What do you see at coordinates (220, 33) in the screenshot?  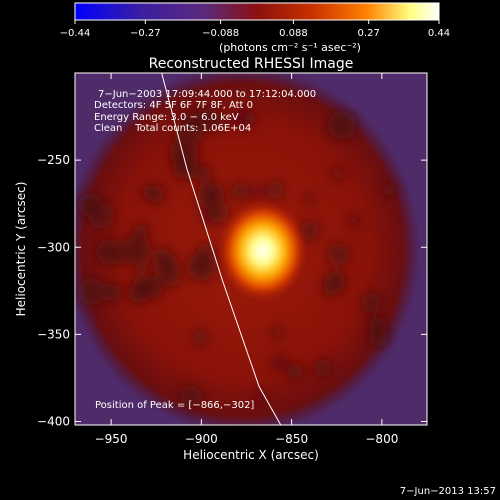 I see `colorbar-tick-label: −0.088` at bounding box center [220, 33].